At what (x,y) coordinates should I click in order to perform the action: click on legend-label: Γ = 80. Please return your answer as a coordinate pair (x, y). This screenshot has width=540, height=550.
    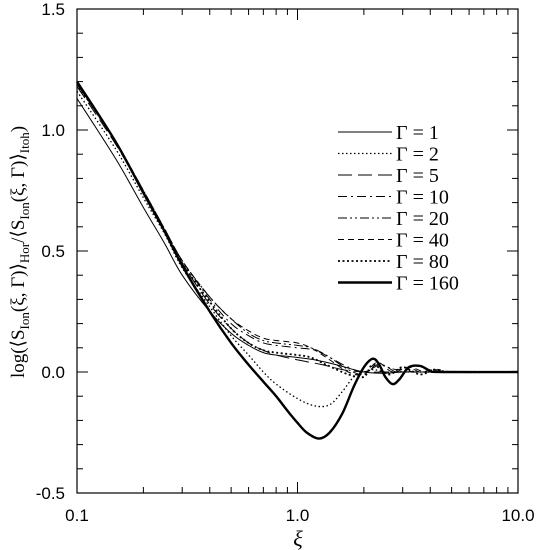
    Looking at the image, I should click on (422, 262).